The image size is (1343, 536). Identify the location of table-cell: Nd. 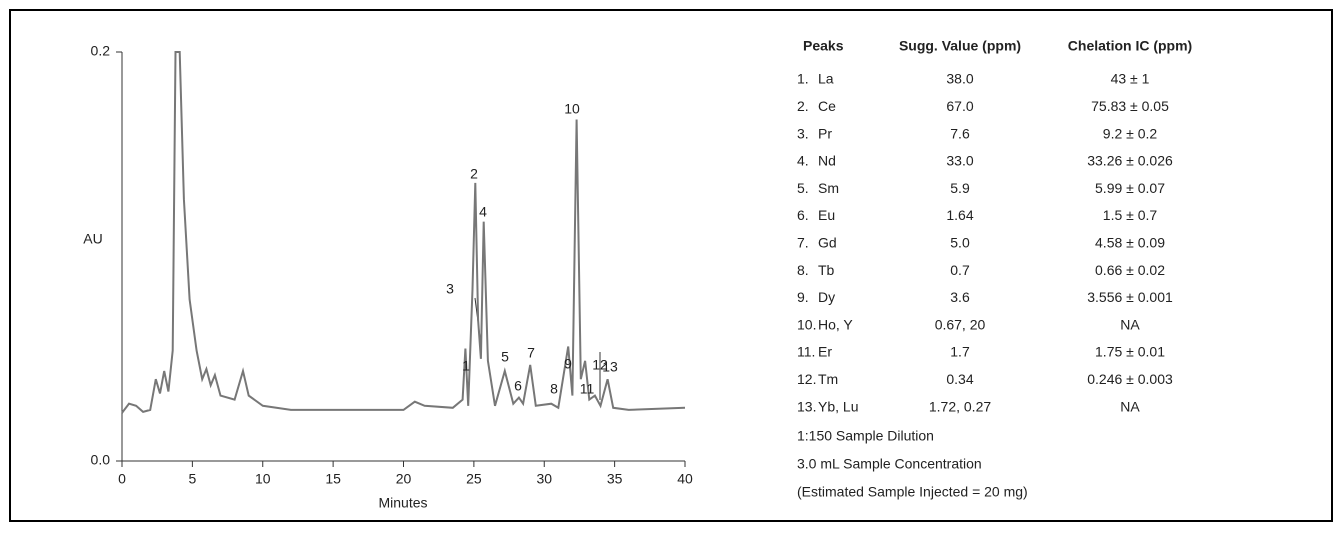
(827, 161).